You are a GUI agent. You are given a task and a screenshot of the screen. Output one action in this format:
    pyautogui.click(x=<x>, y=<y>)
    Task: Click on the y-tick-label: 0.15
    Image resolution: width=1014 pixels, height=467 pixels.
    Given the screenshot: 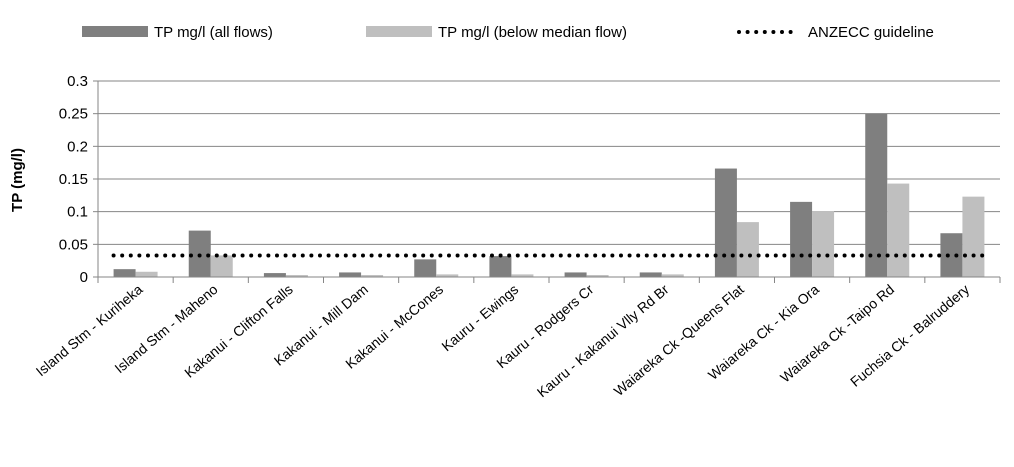 What is the action you would take?
    pyautogui.click(x=73, y=179)
    